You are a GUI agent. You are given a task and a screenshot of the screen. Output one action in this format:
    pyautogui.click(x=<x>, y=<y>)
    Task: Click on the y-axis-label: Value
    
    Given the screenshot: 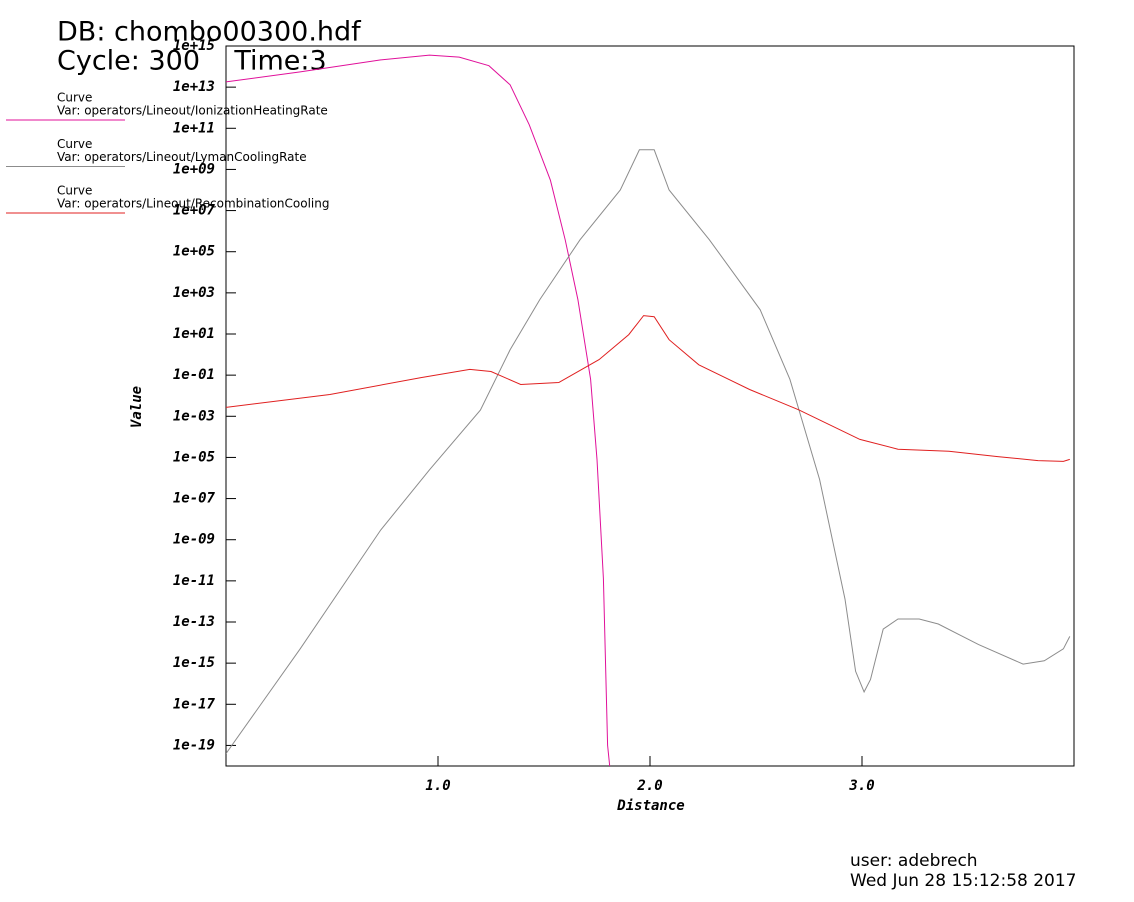 What is the action you would take?
    pyautogui.click(x=137, y=407)
    